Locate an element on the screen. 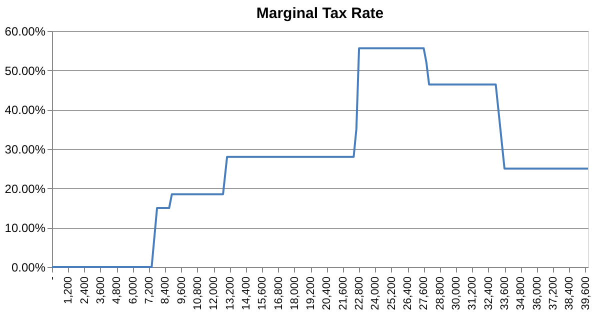 The height and width of the screenshot is (320, 608). x-tick-label: 25,200 is located at coordinates (392, 293).